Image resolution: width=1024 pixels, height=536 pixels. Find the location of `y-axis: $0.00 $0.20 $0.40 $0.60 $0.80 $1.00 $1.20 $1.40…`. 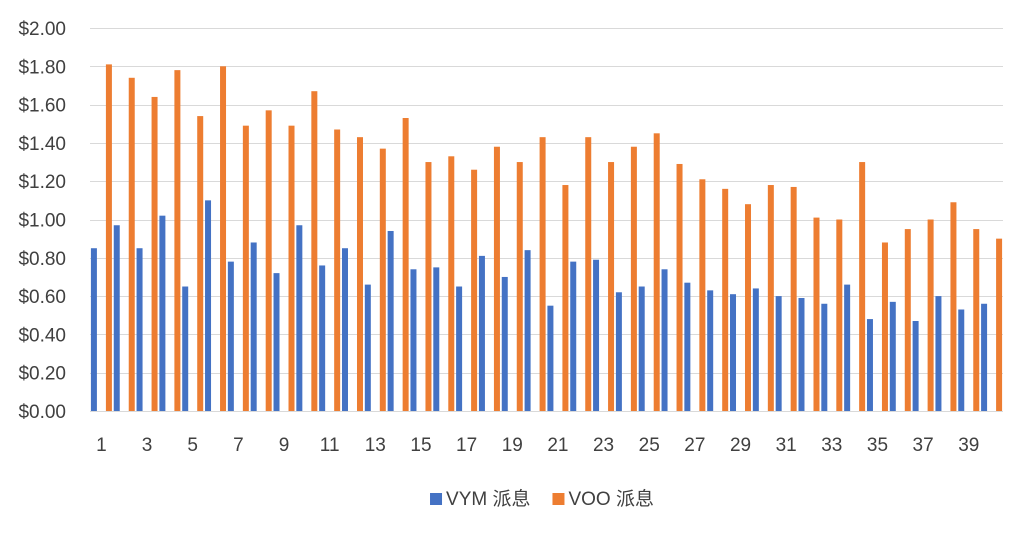

y-axis: $0.00 $0.20 $0.40 $0.60 $0.80 $1.00 $1.20 $1.40… is located at coordinates (42, 221).